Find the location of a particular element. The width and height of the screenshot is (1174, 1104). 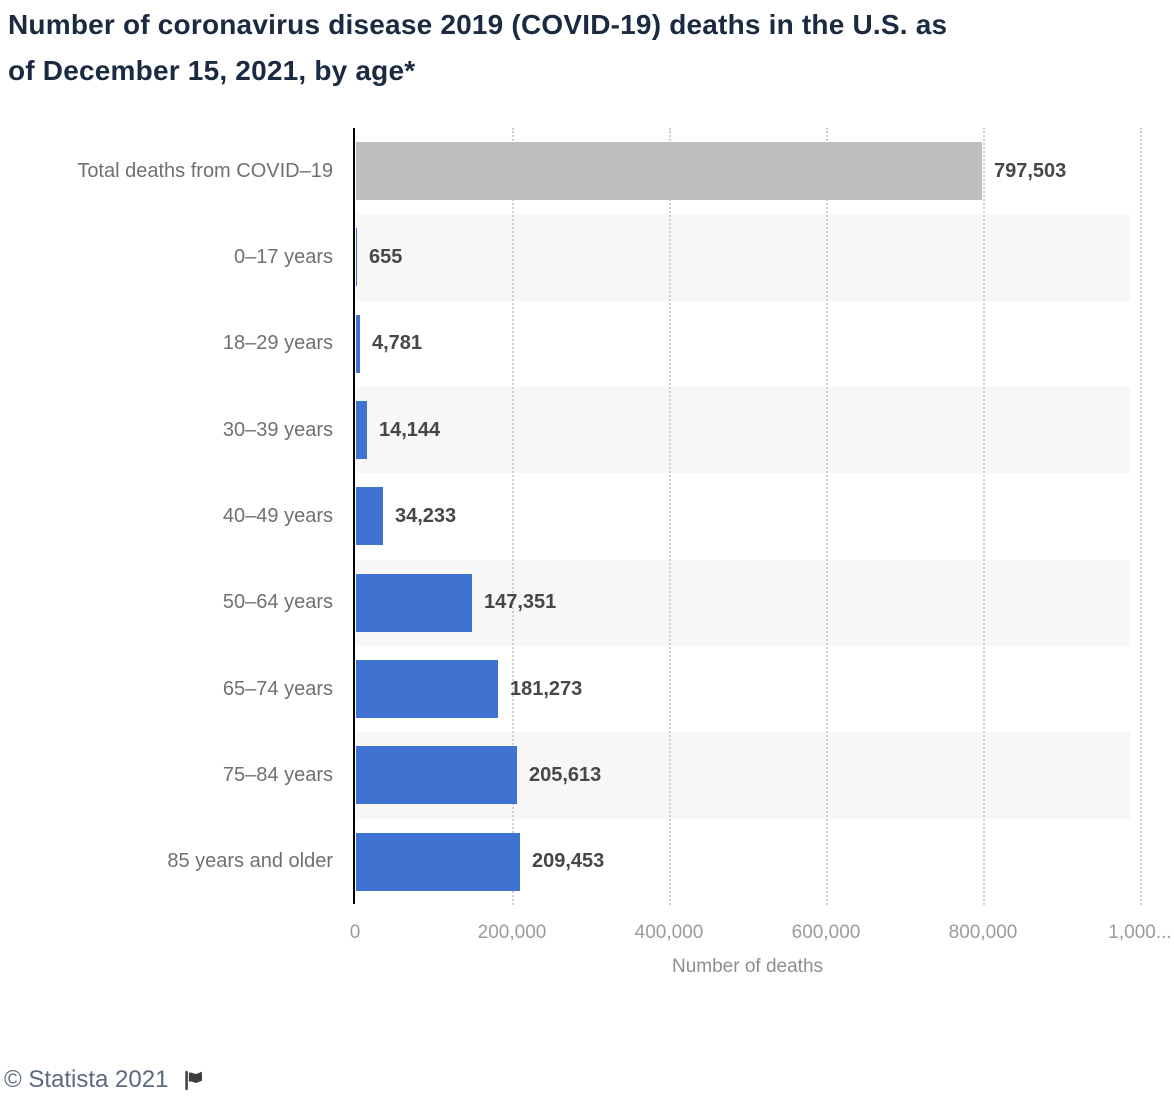

footer: © Statista 2021 is located at coordinates (105, 1080).